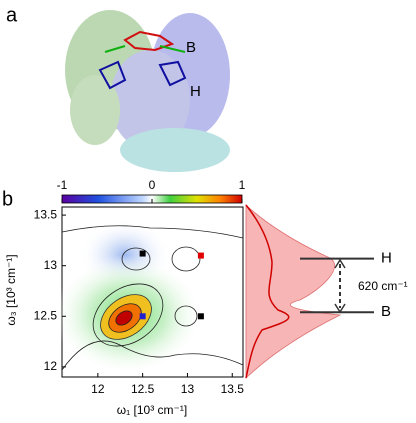  What do you see at coordinates (233, 389) in the screenshot?
I see `x-tick-label: 13.5` at bounding box center [233, 389].